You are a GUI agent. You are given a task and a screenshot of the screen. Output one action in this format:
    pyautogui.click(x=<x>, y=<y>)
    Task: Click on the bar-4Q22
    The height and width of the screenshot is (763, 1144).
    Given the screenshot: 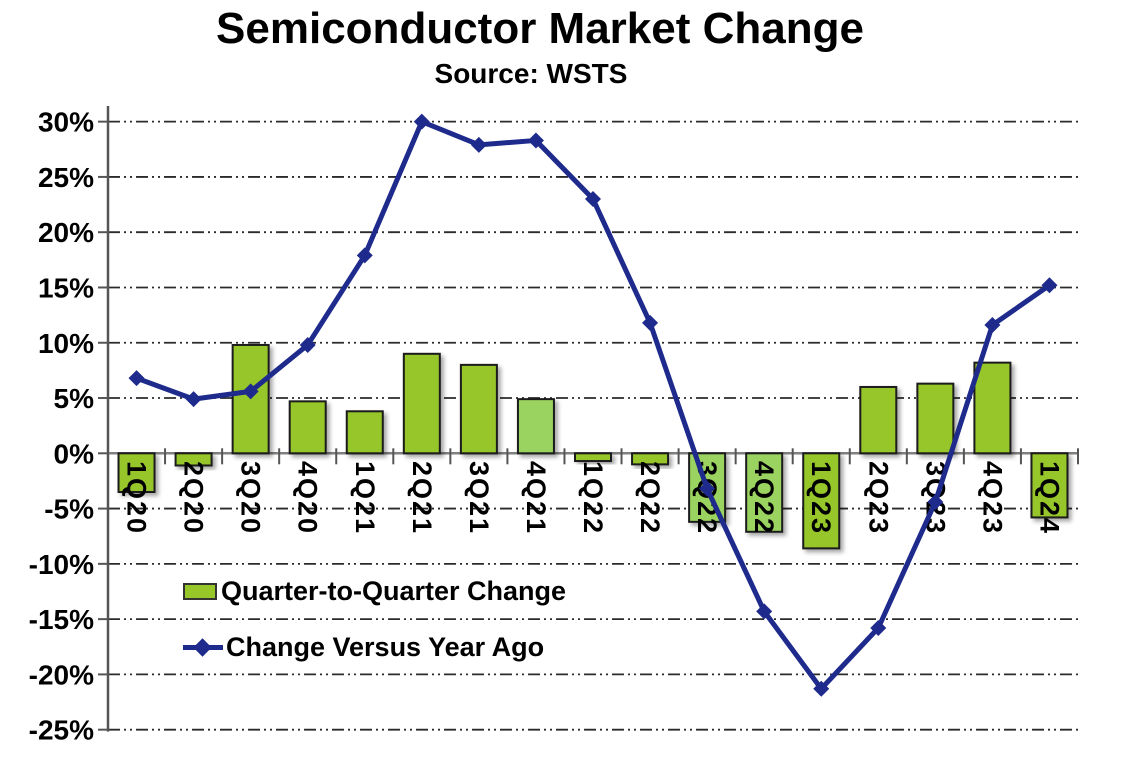 What is the action you would take?
    pyautogui.click(x=764, y=492)
    